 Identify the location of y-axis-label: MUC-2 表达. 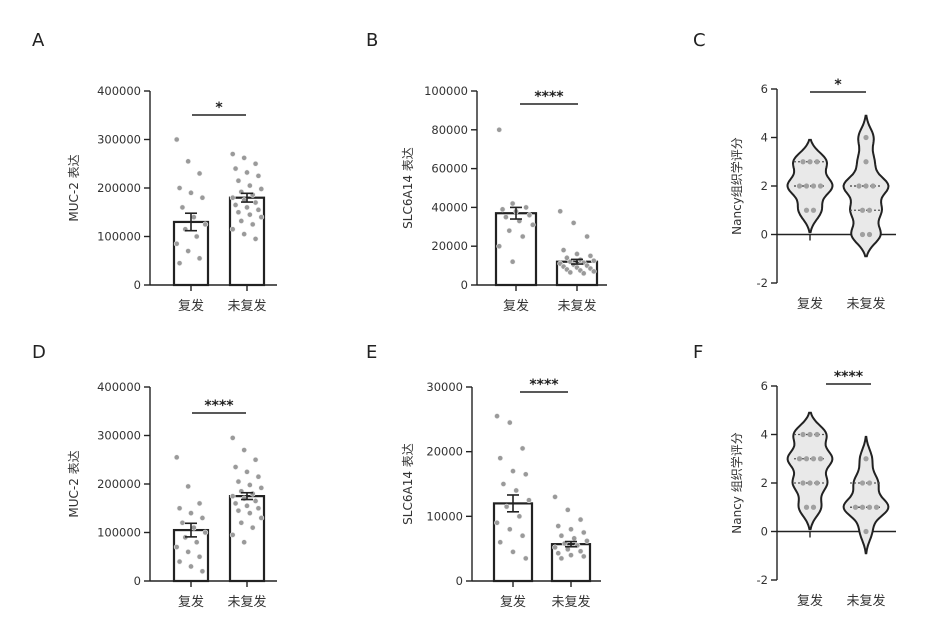
(74, 483).